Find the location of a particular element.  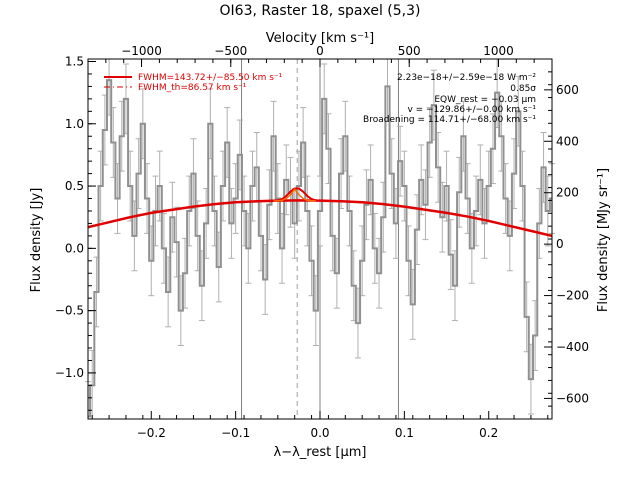

y2-tick-label: −600 is located at coordinates (572, 398).